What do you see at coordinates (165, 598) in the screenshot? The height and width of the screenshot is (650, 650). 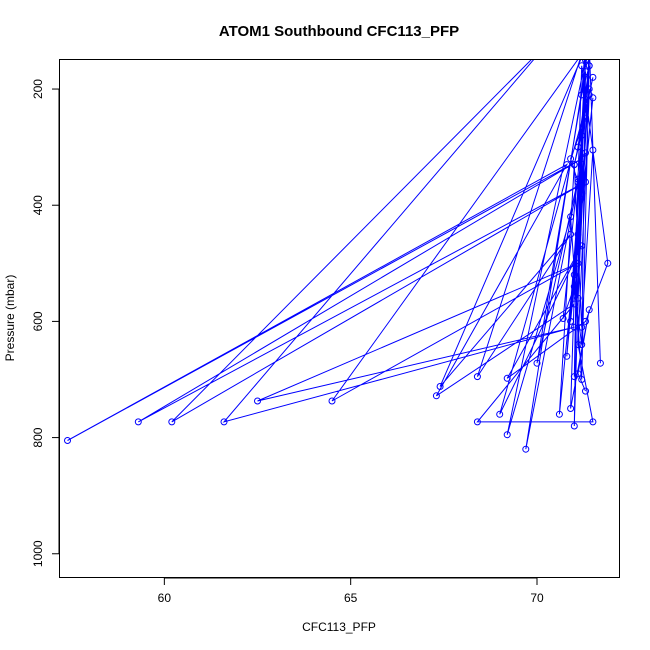 I see `x-tick-label: 60` at bounding box center [165, 598].